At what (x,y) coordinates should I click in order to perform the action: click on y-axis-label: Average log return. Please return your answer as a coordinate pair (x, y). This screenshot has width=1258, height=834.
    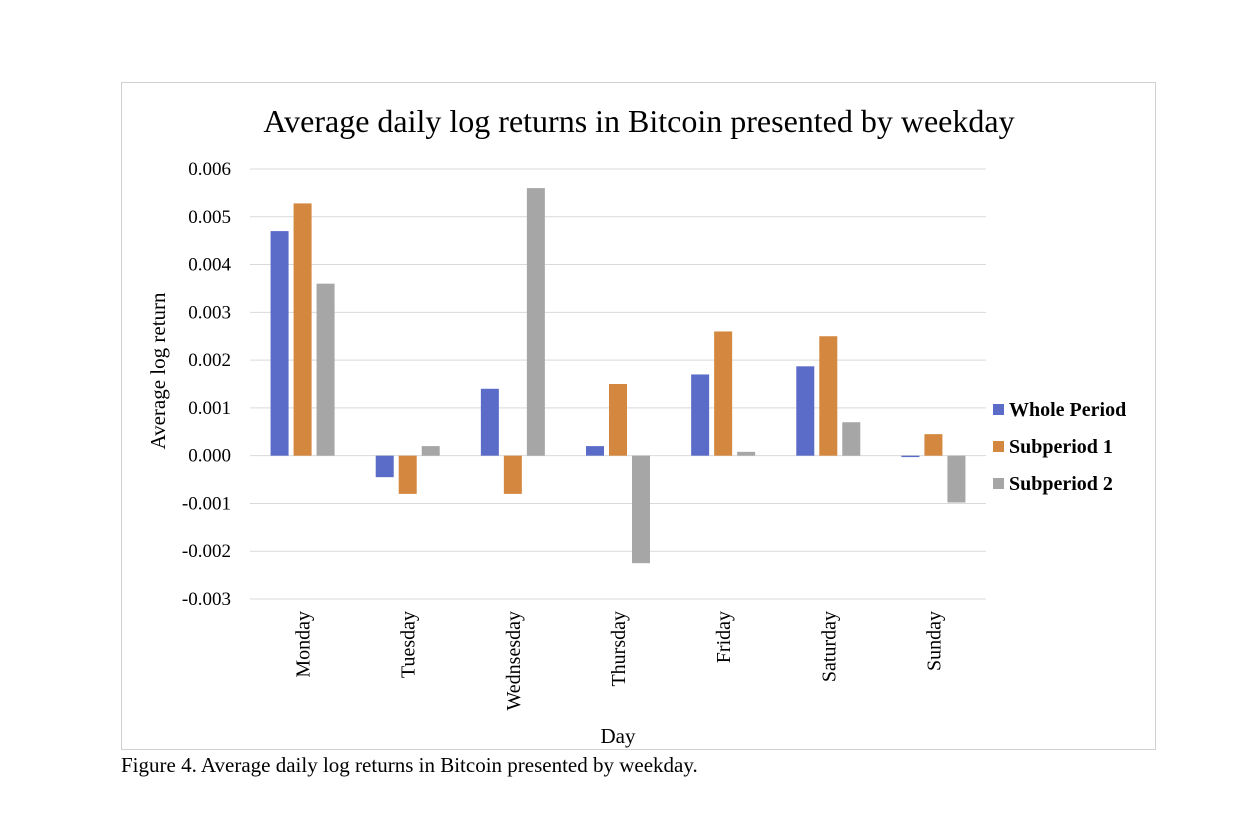
    Looking at the image, I should click on (158, 371).